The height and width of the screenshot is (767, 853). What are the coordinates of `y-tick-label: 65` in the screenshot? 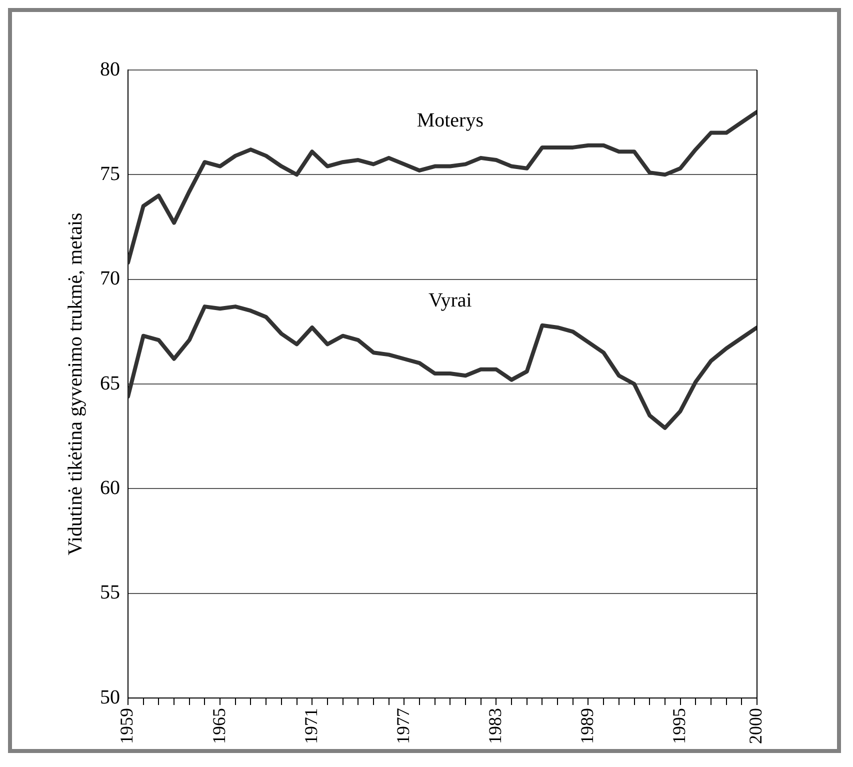 It's located at (110, 383).